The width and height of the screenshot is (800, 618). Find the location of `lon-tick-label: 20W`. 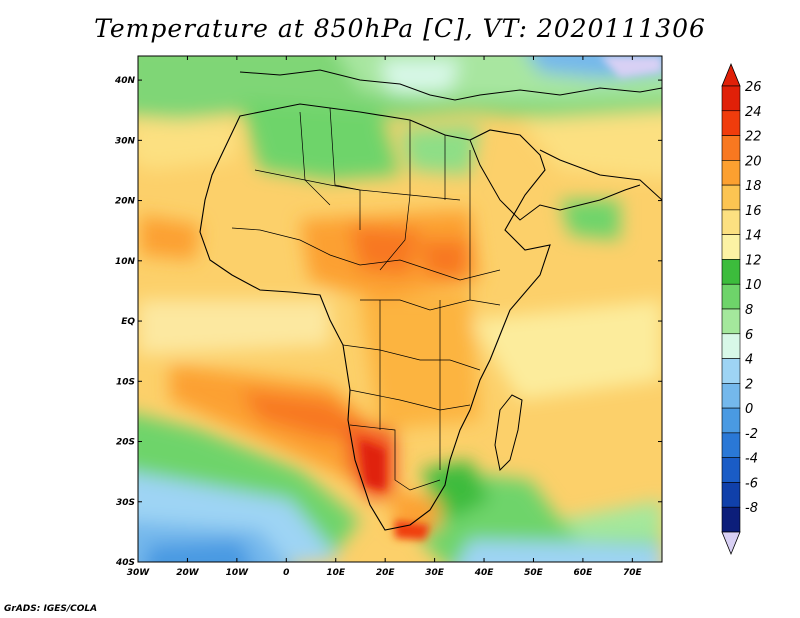

lon-tick-label: 20W is located at coordinates (188, 573).